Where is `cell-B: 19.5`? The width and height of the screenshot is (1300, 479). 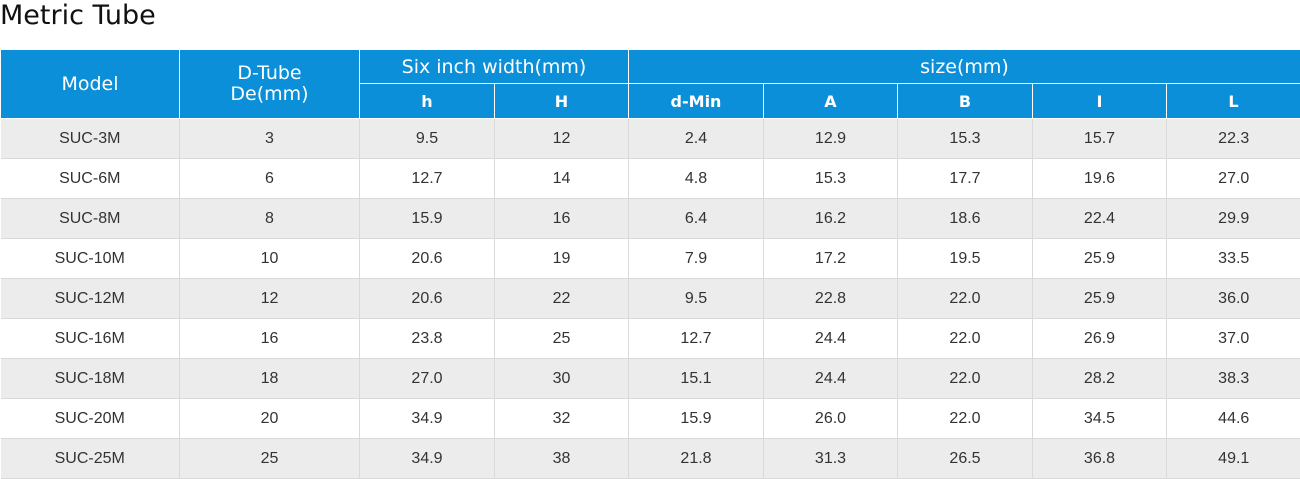
cell-B: 19.5 is located at coordinates (965, 259).